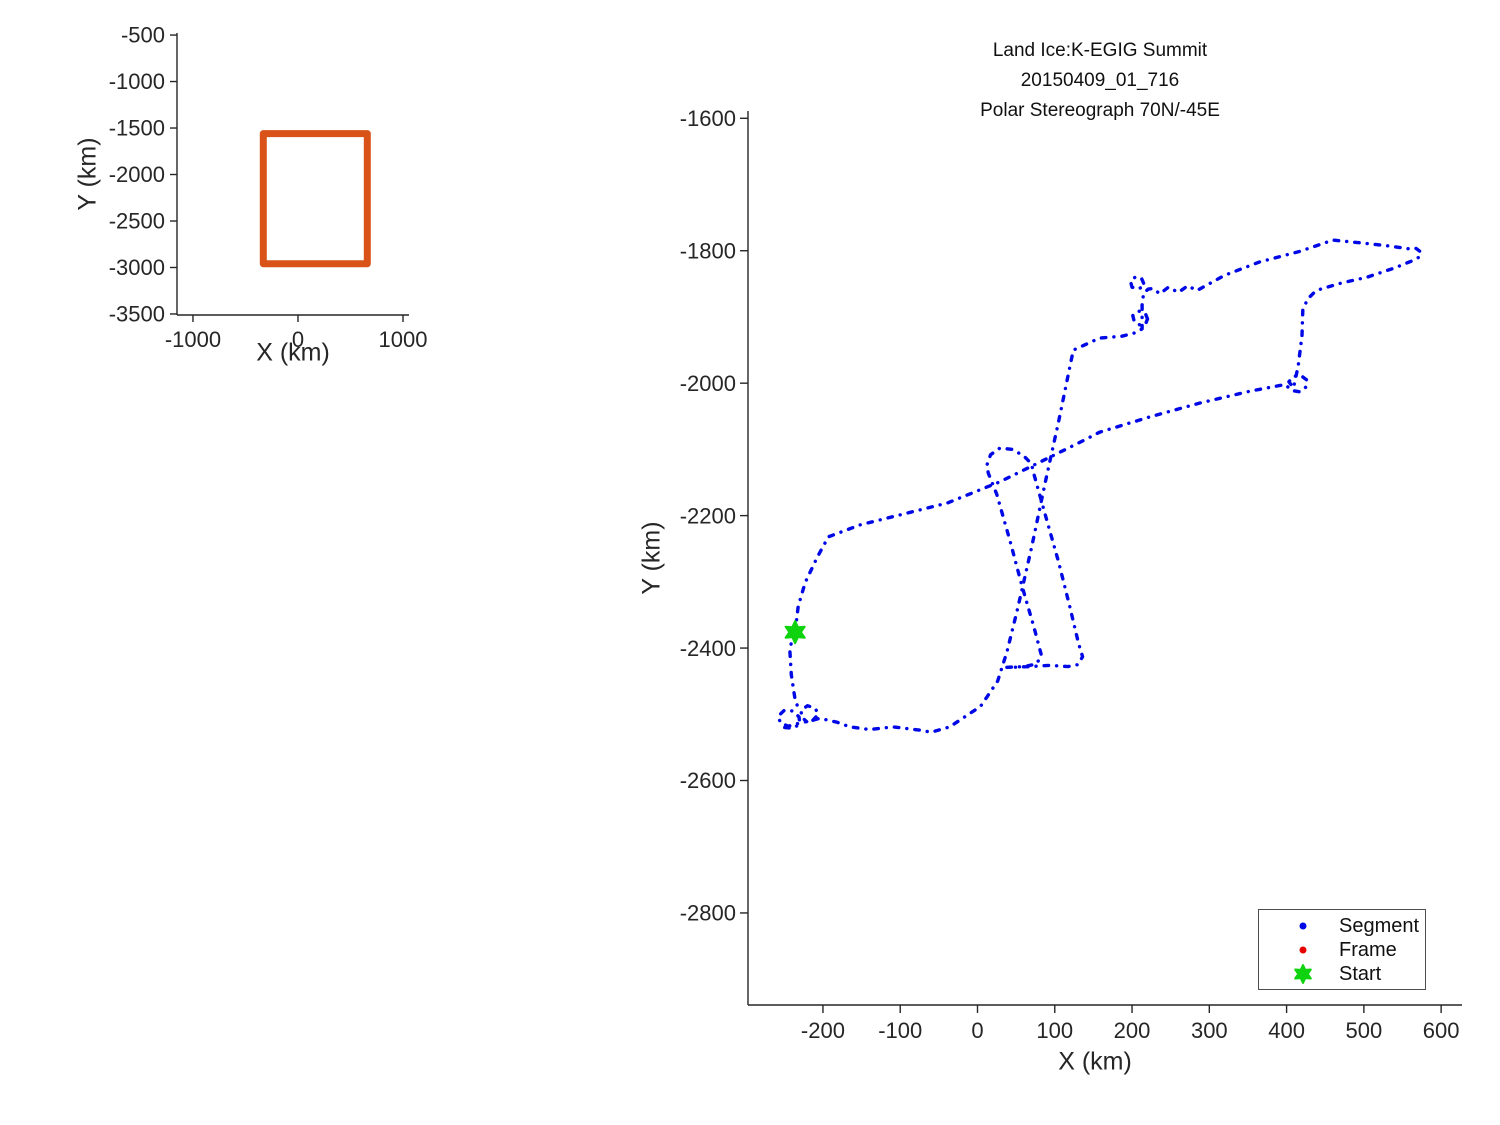 This screenshot has width=1500, height=1125. I want to click on title-line-1: Land Ice:K-EGIG Summit, so click(1100, 50).